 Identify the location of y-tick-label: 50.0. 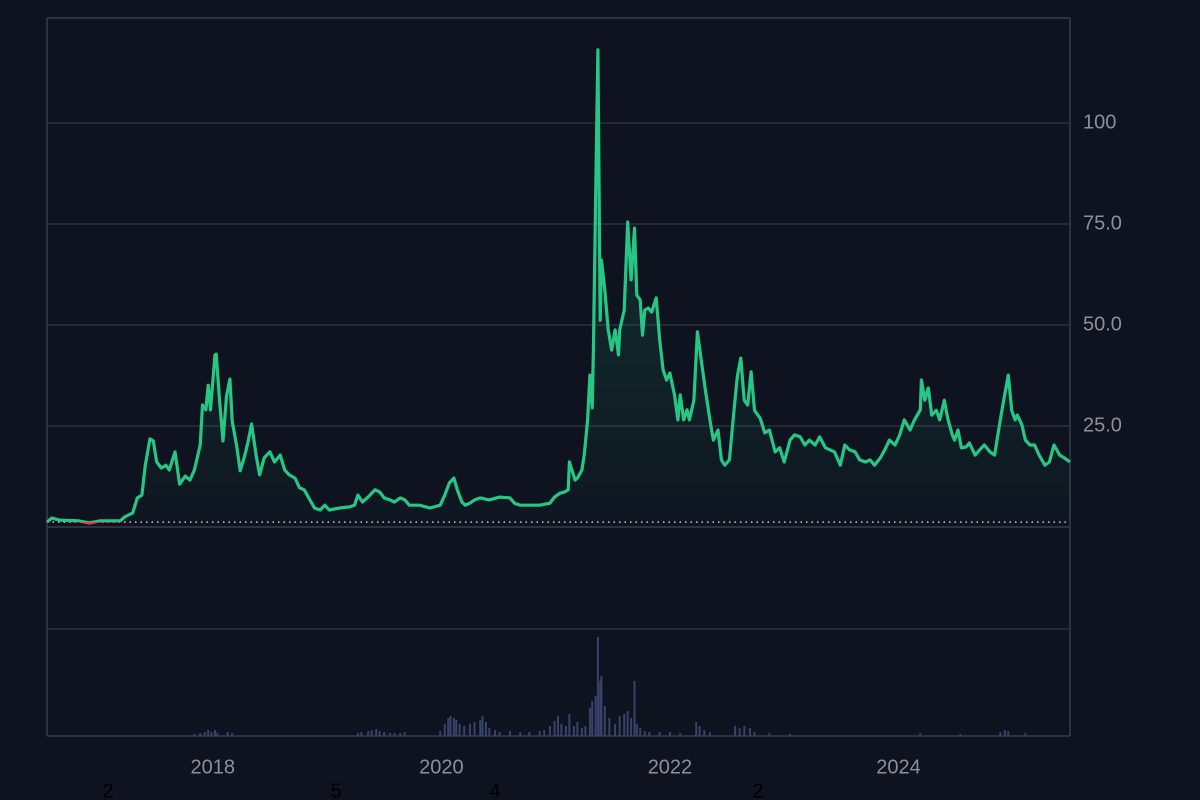
(1102, 324).